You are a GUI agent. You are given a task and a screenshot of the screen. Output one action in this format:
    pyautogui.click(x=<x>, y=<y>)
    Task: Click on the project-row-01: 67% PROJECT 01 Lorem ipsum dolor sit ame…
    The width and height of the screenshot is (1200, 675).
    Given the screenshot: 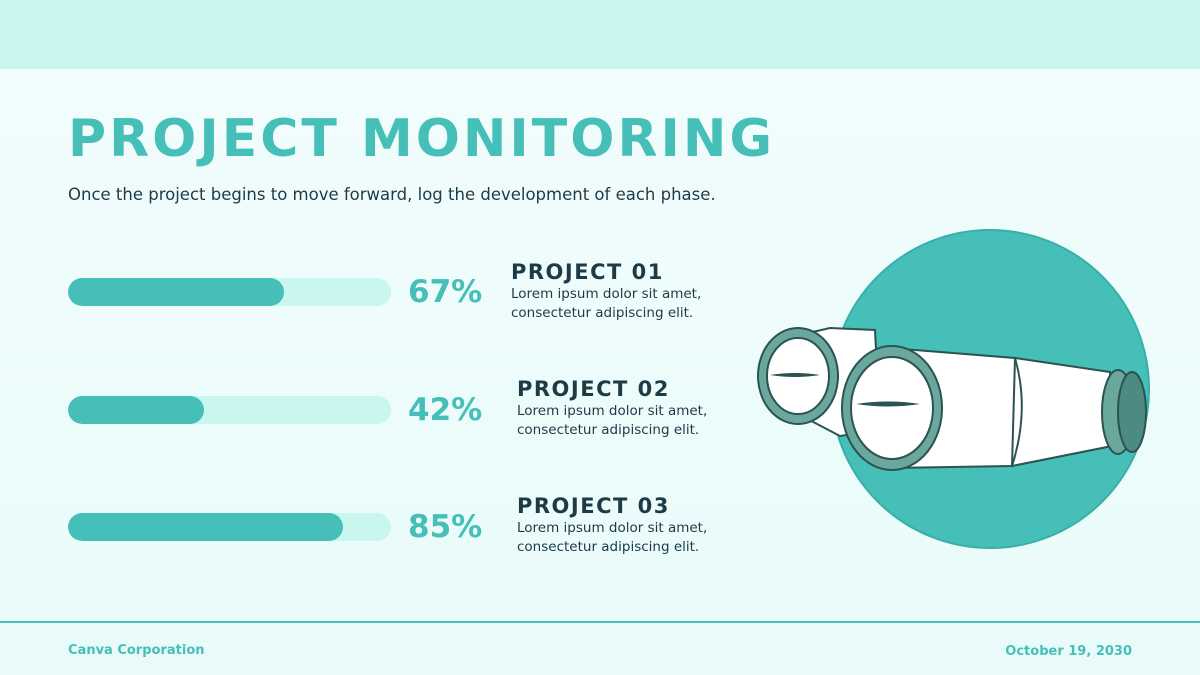 What is the action you would take?
    pyautogui.click(x=380, y=298)
    